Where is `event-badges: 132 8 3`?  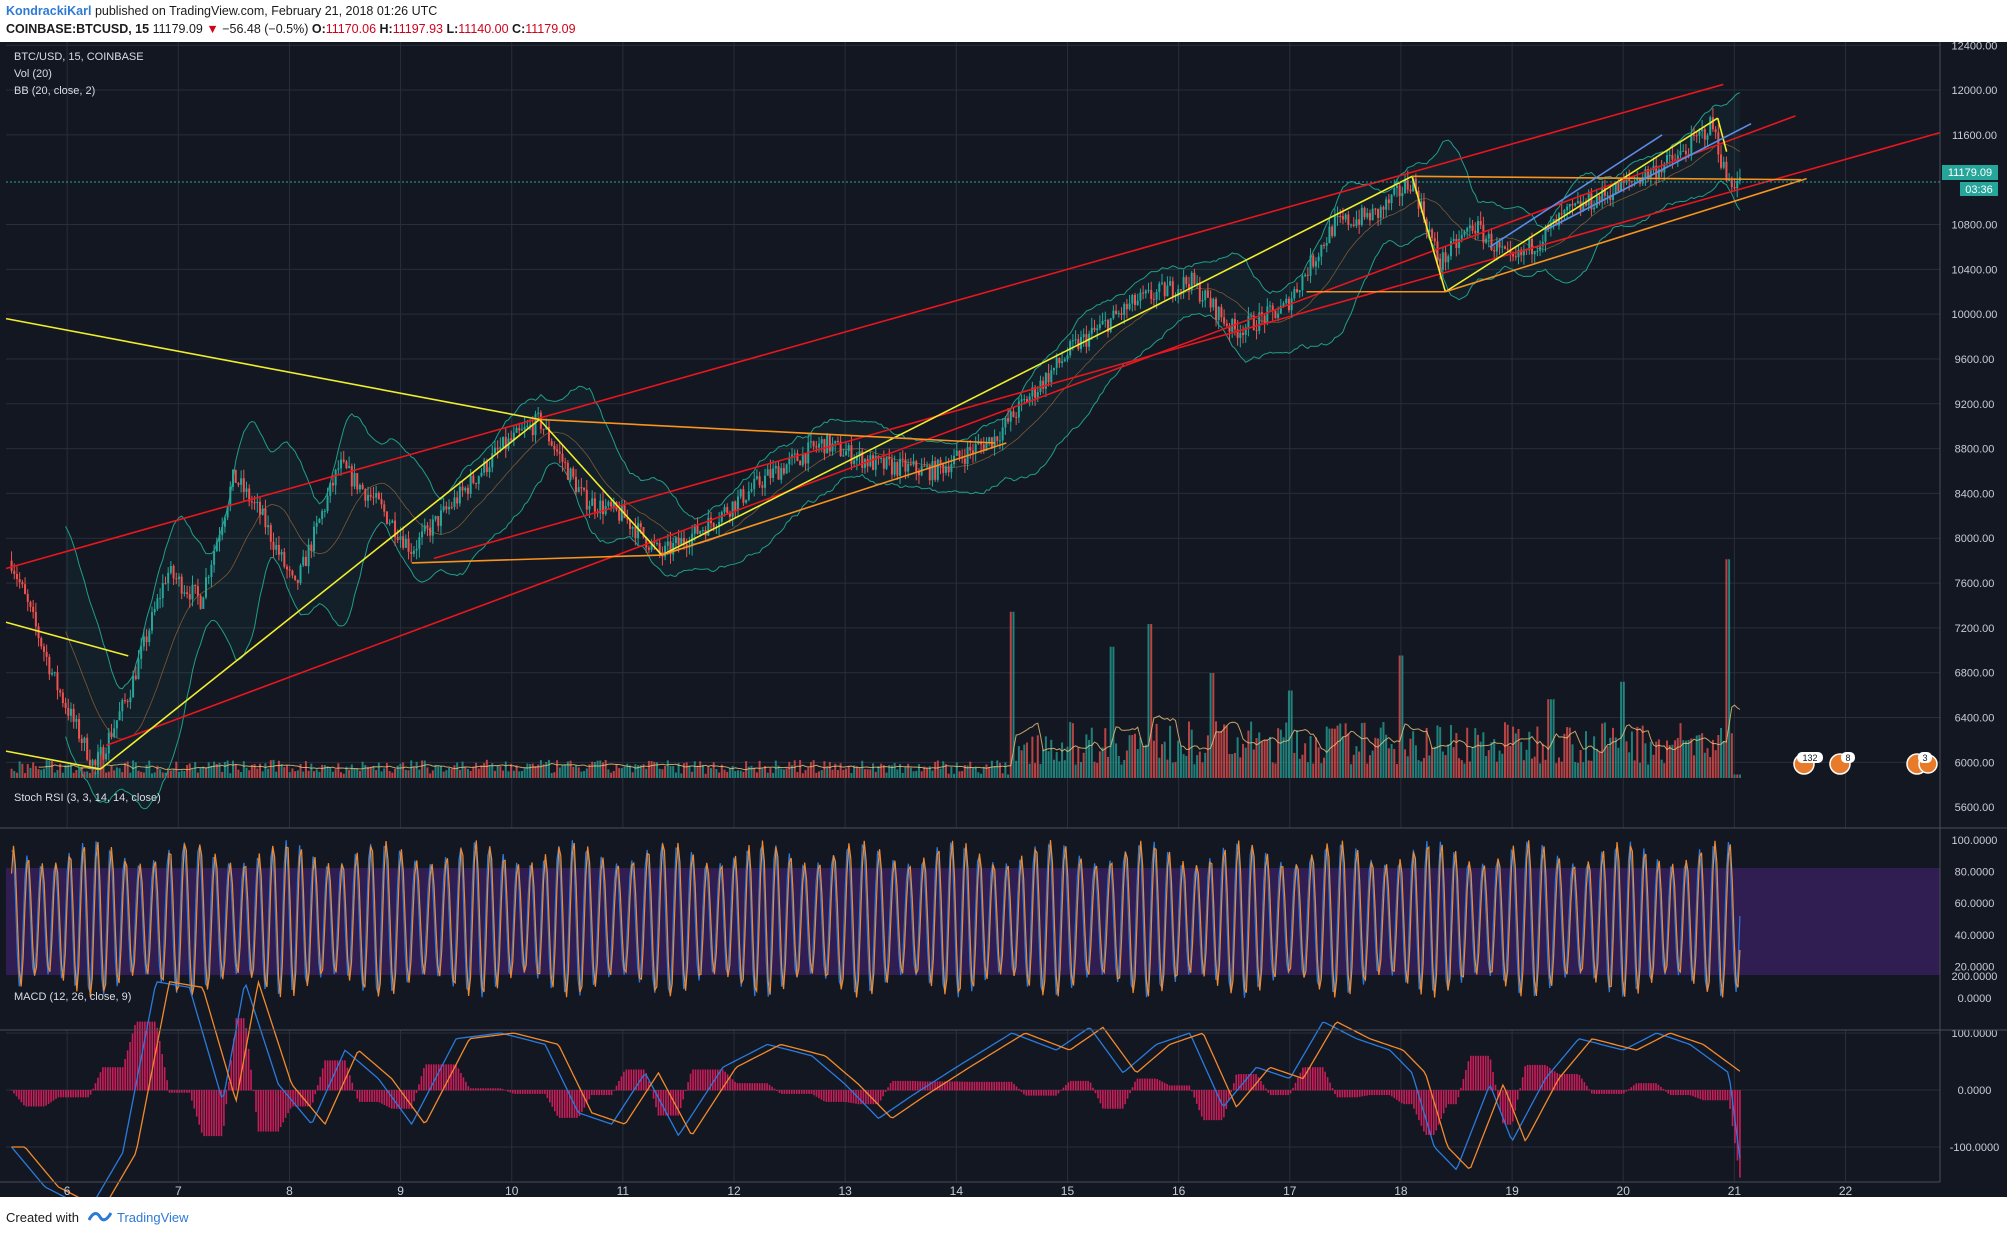
event-badges: 132 8 3 is located at coordinates (1865, 763).